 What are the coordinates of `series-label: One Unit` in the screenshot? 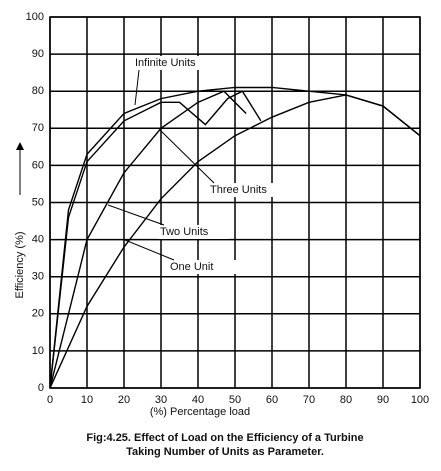 It's located at (191, 267).